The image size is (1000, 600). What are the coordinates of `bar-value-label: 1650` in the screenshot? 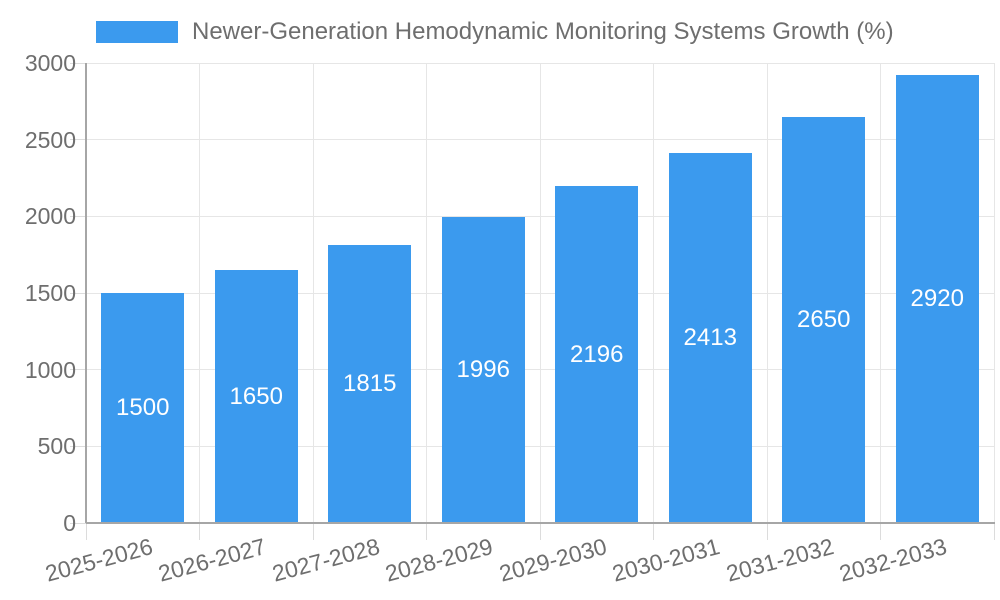 It's located at (256, 396).